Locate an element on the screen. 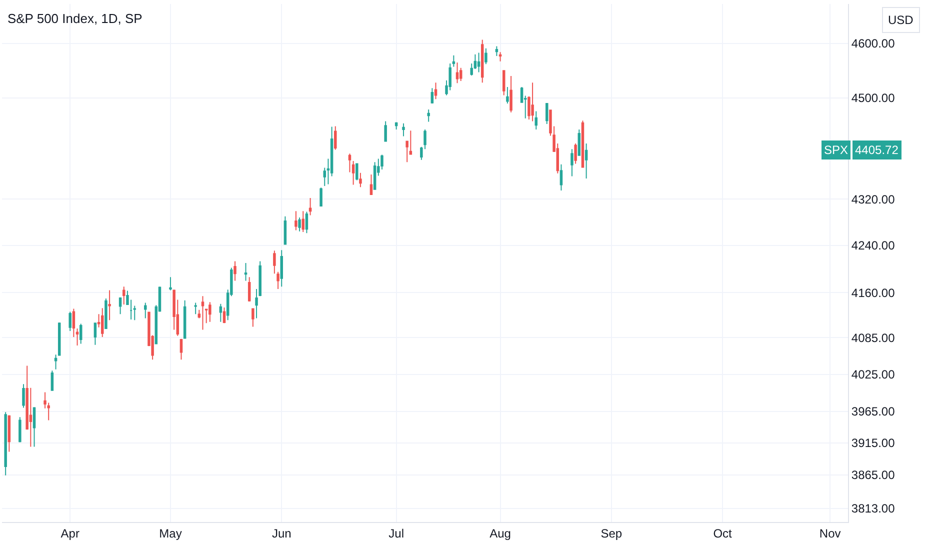 Image resolution: width=932 pixels, height=550 pixels. text: 4405.72 is located at coordinates (877, 150).